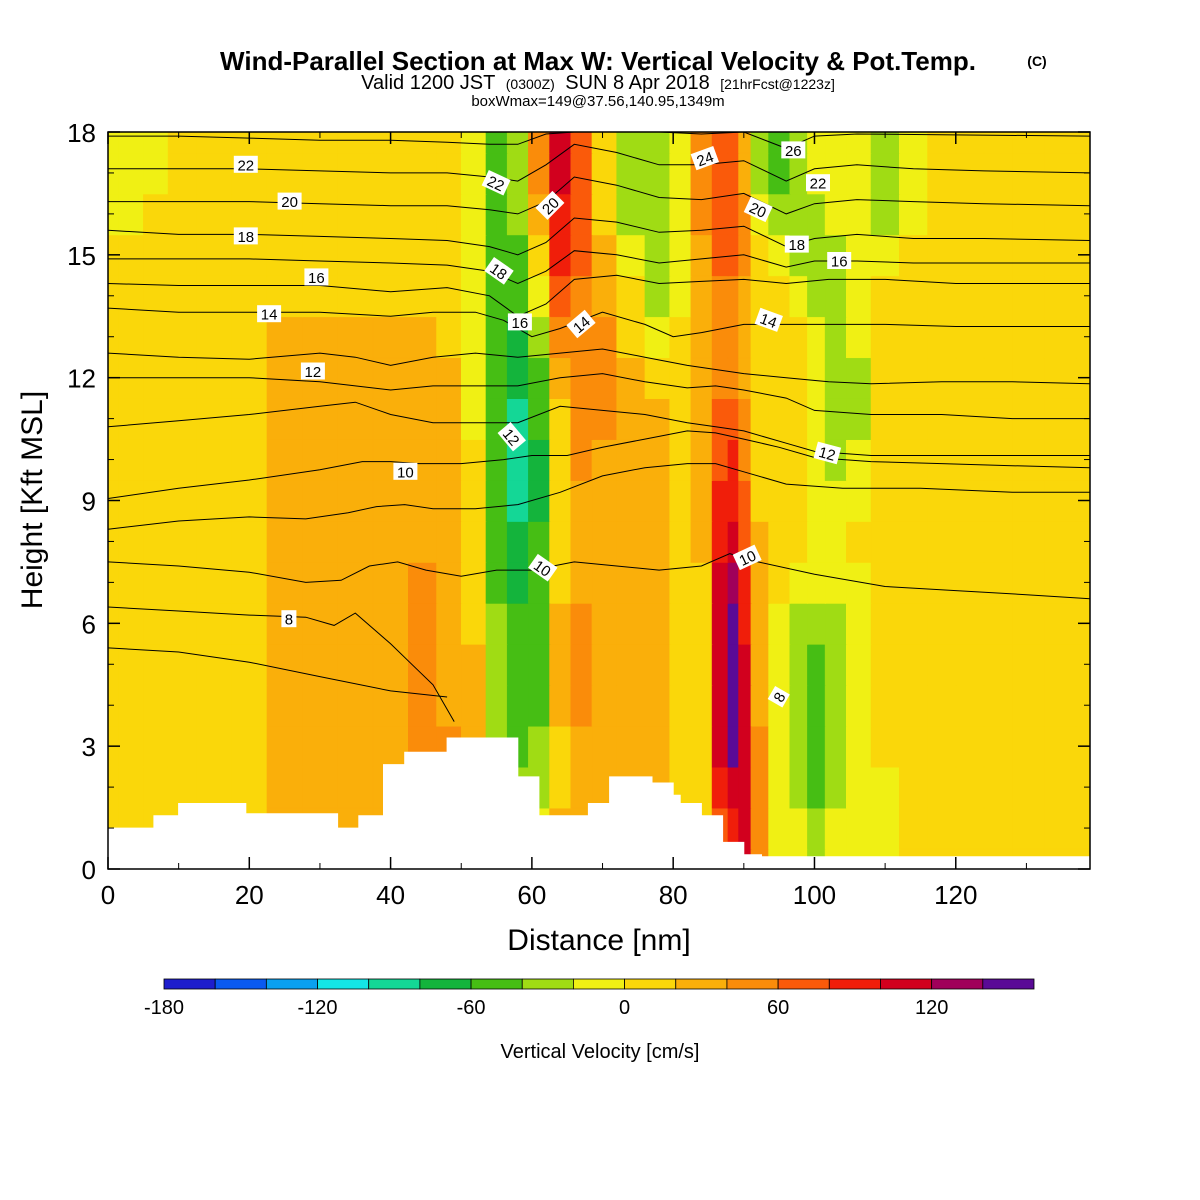  What do you see at coordinates (600, 1052) in the screenshot?
I see `colorbar-label: Vertical Velocity [cm/s]` at bounding box center [600, 1052].